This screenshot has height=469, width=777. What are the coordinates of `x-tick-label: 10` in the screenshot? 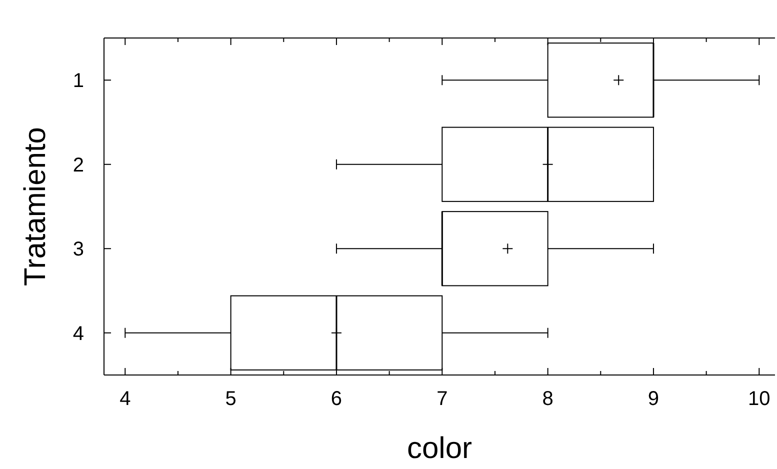 It's located at (759, 399).